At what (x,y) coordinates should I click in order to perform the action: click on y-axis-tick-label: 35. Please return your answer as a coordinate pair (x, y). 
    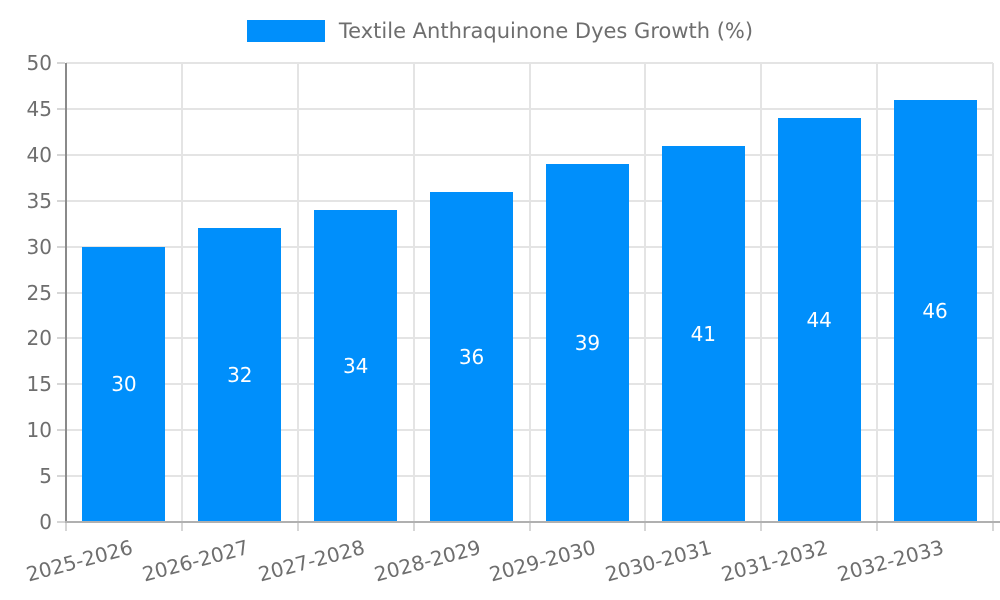
    Looking at the image, I should click on (39, 200).